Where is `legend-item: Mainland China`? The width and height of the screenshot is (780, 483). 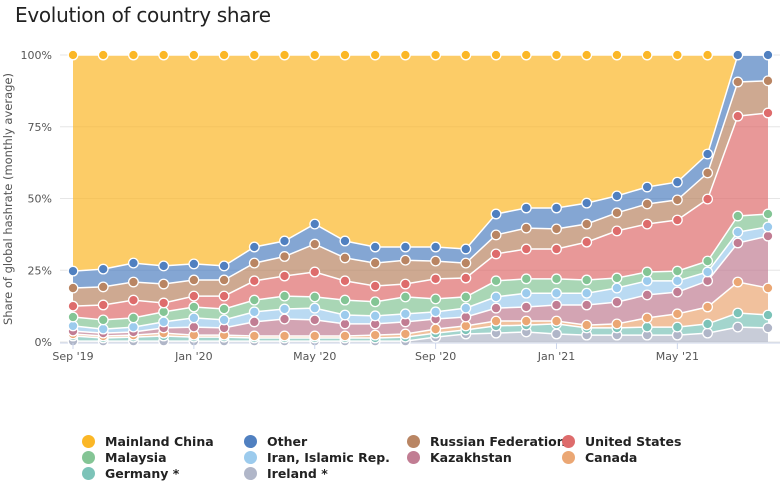
legend-item: Mainland China is located at coordinates (148, 441).